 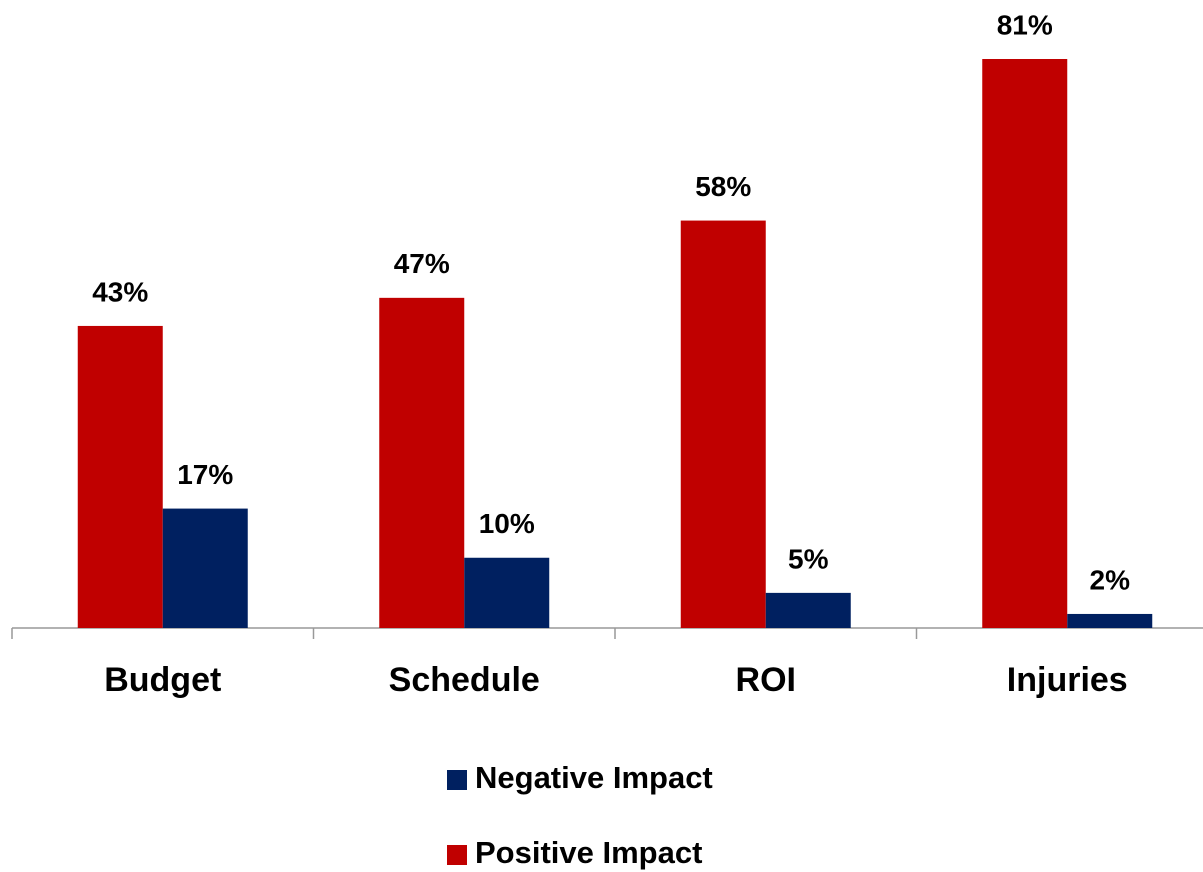 I want to click on legend-label: Negative Impact, so click(x=594, y=777).